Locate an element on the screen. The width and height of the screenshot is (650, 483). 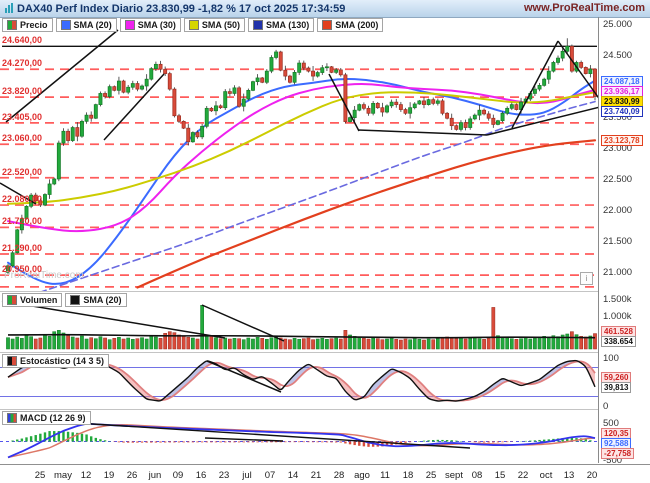
x-axis-label: 22 is located at coordinates (523, 475).